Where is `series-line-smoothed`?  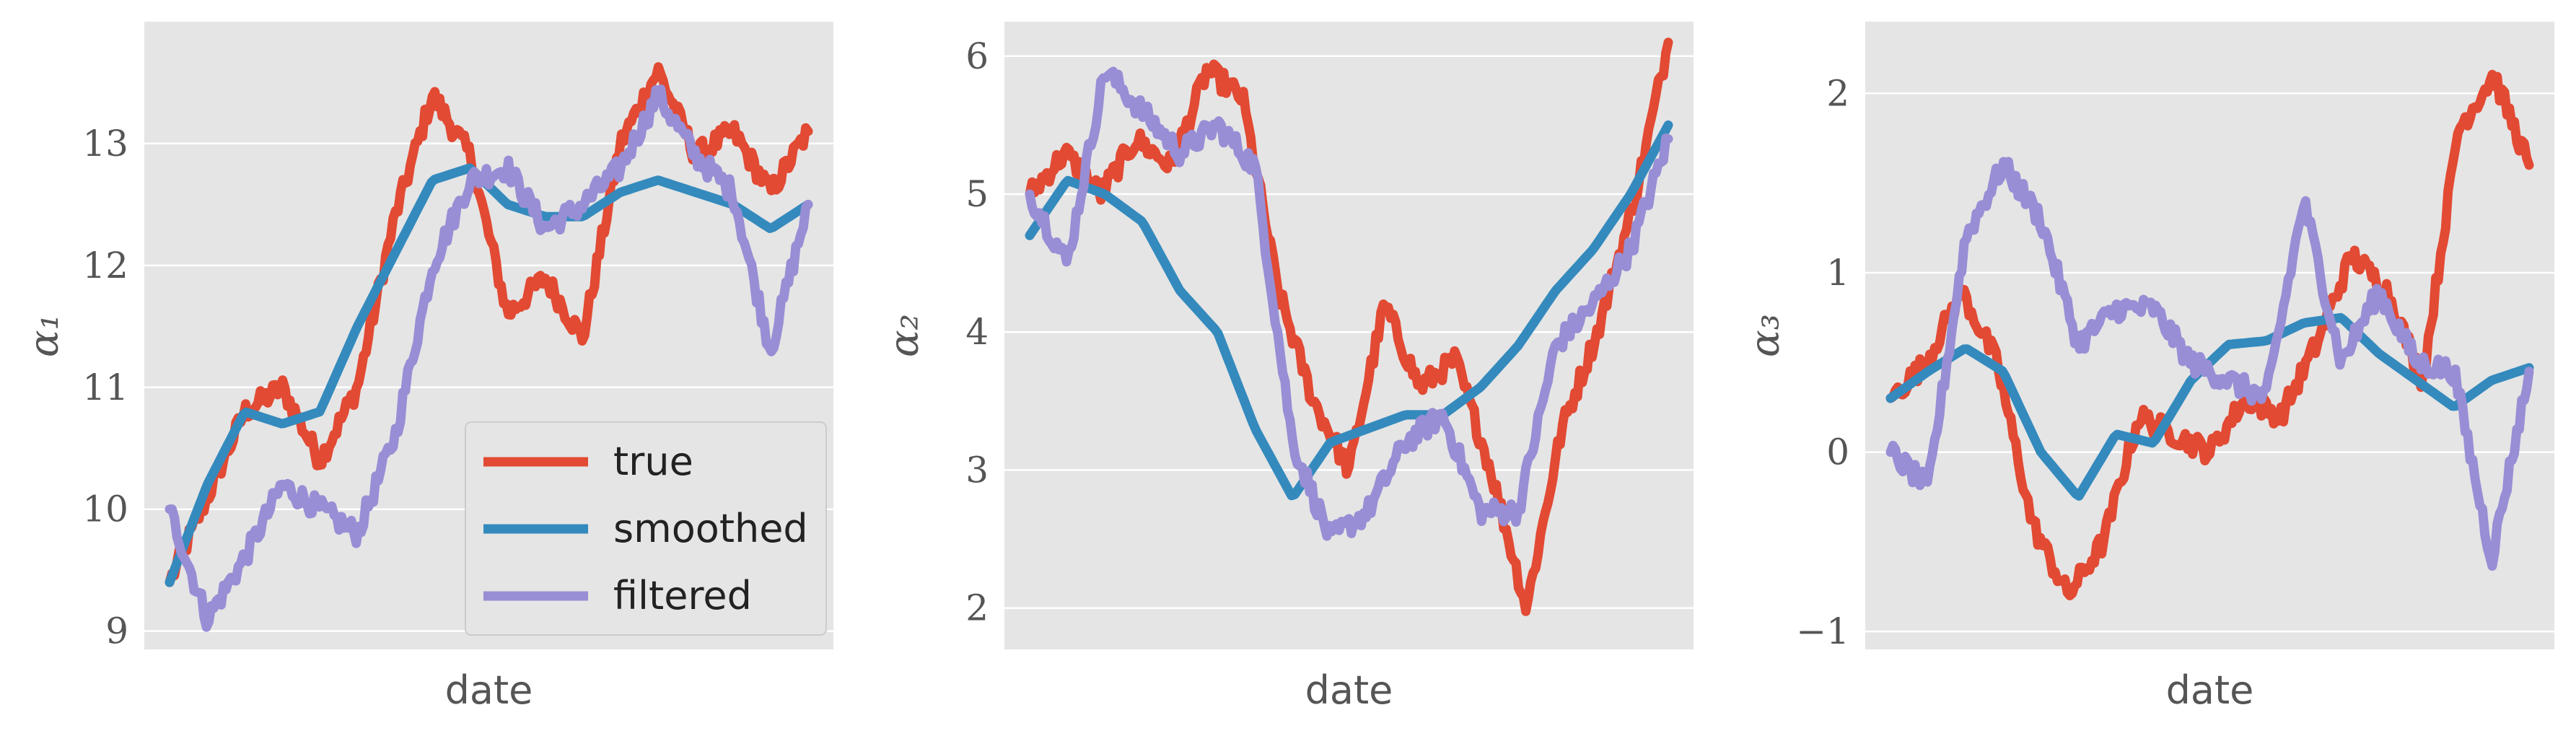
series-line-smoothed is located at coordinates (1349, 310).